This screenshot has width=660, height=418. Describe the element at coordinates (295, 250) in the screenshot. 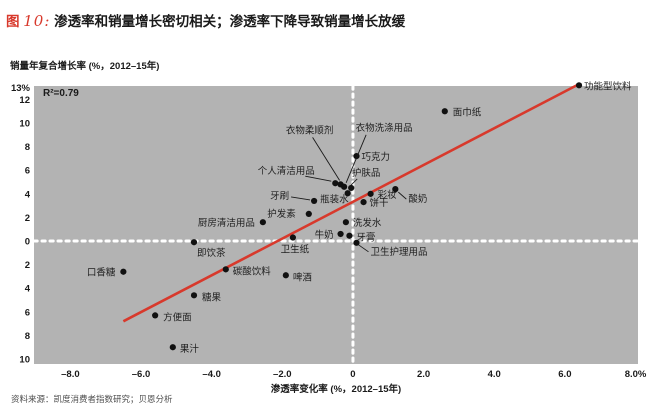

I see `point-label: 卫生纸` at that location.